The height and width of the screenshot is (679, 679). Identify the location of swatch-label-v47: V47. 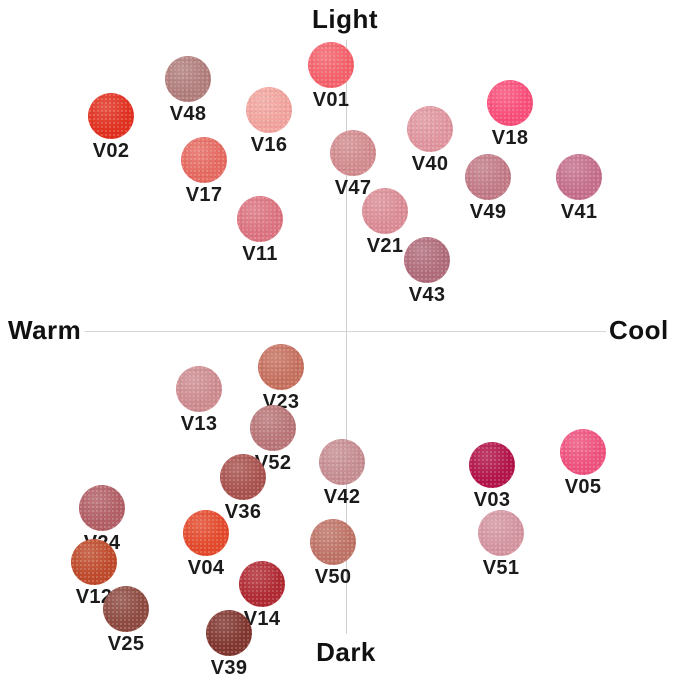
(353, 188).